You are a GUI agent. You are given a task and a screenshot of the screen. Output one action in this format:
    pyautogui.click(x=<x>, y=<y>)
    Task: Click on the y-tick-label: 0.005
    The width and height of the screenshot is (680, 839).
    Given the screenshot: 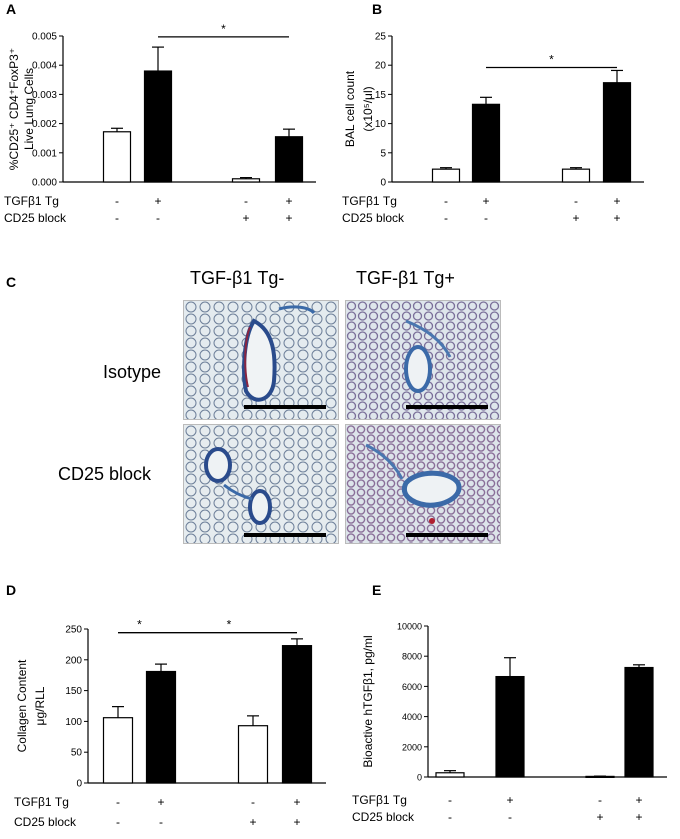 What is the action you would take?
    pyautogui.click(x=44, y=37)
    